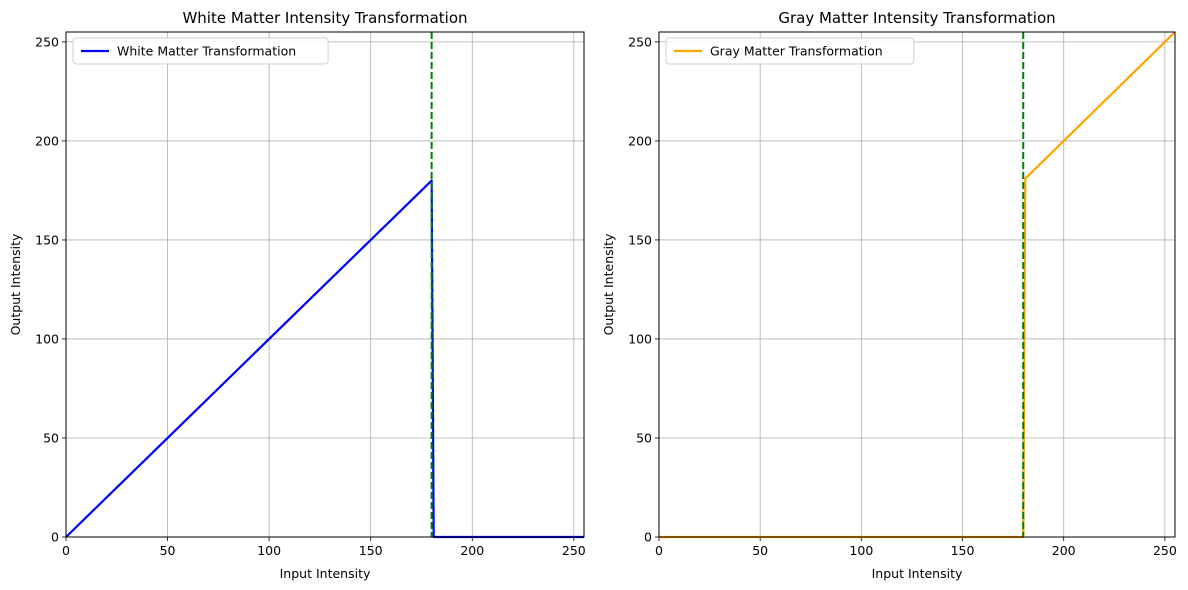  Describe the element at coordinates (324, 18) in the screenshot. I see `chart-title: White Matter Intensity Transformation` at that location.